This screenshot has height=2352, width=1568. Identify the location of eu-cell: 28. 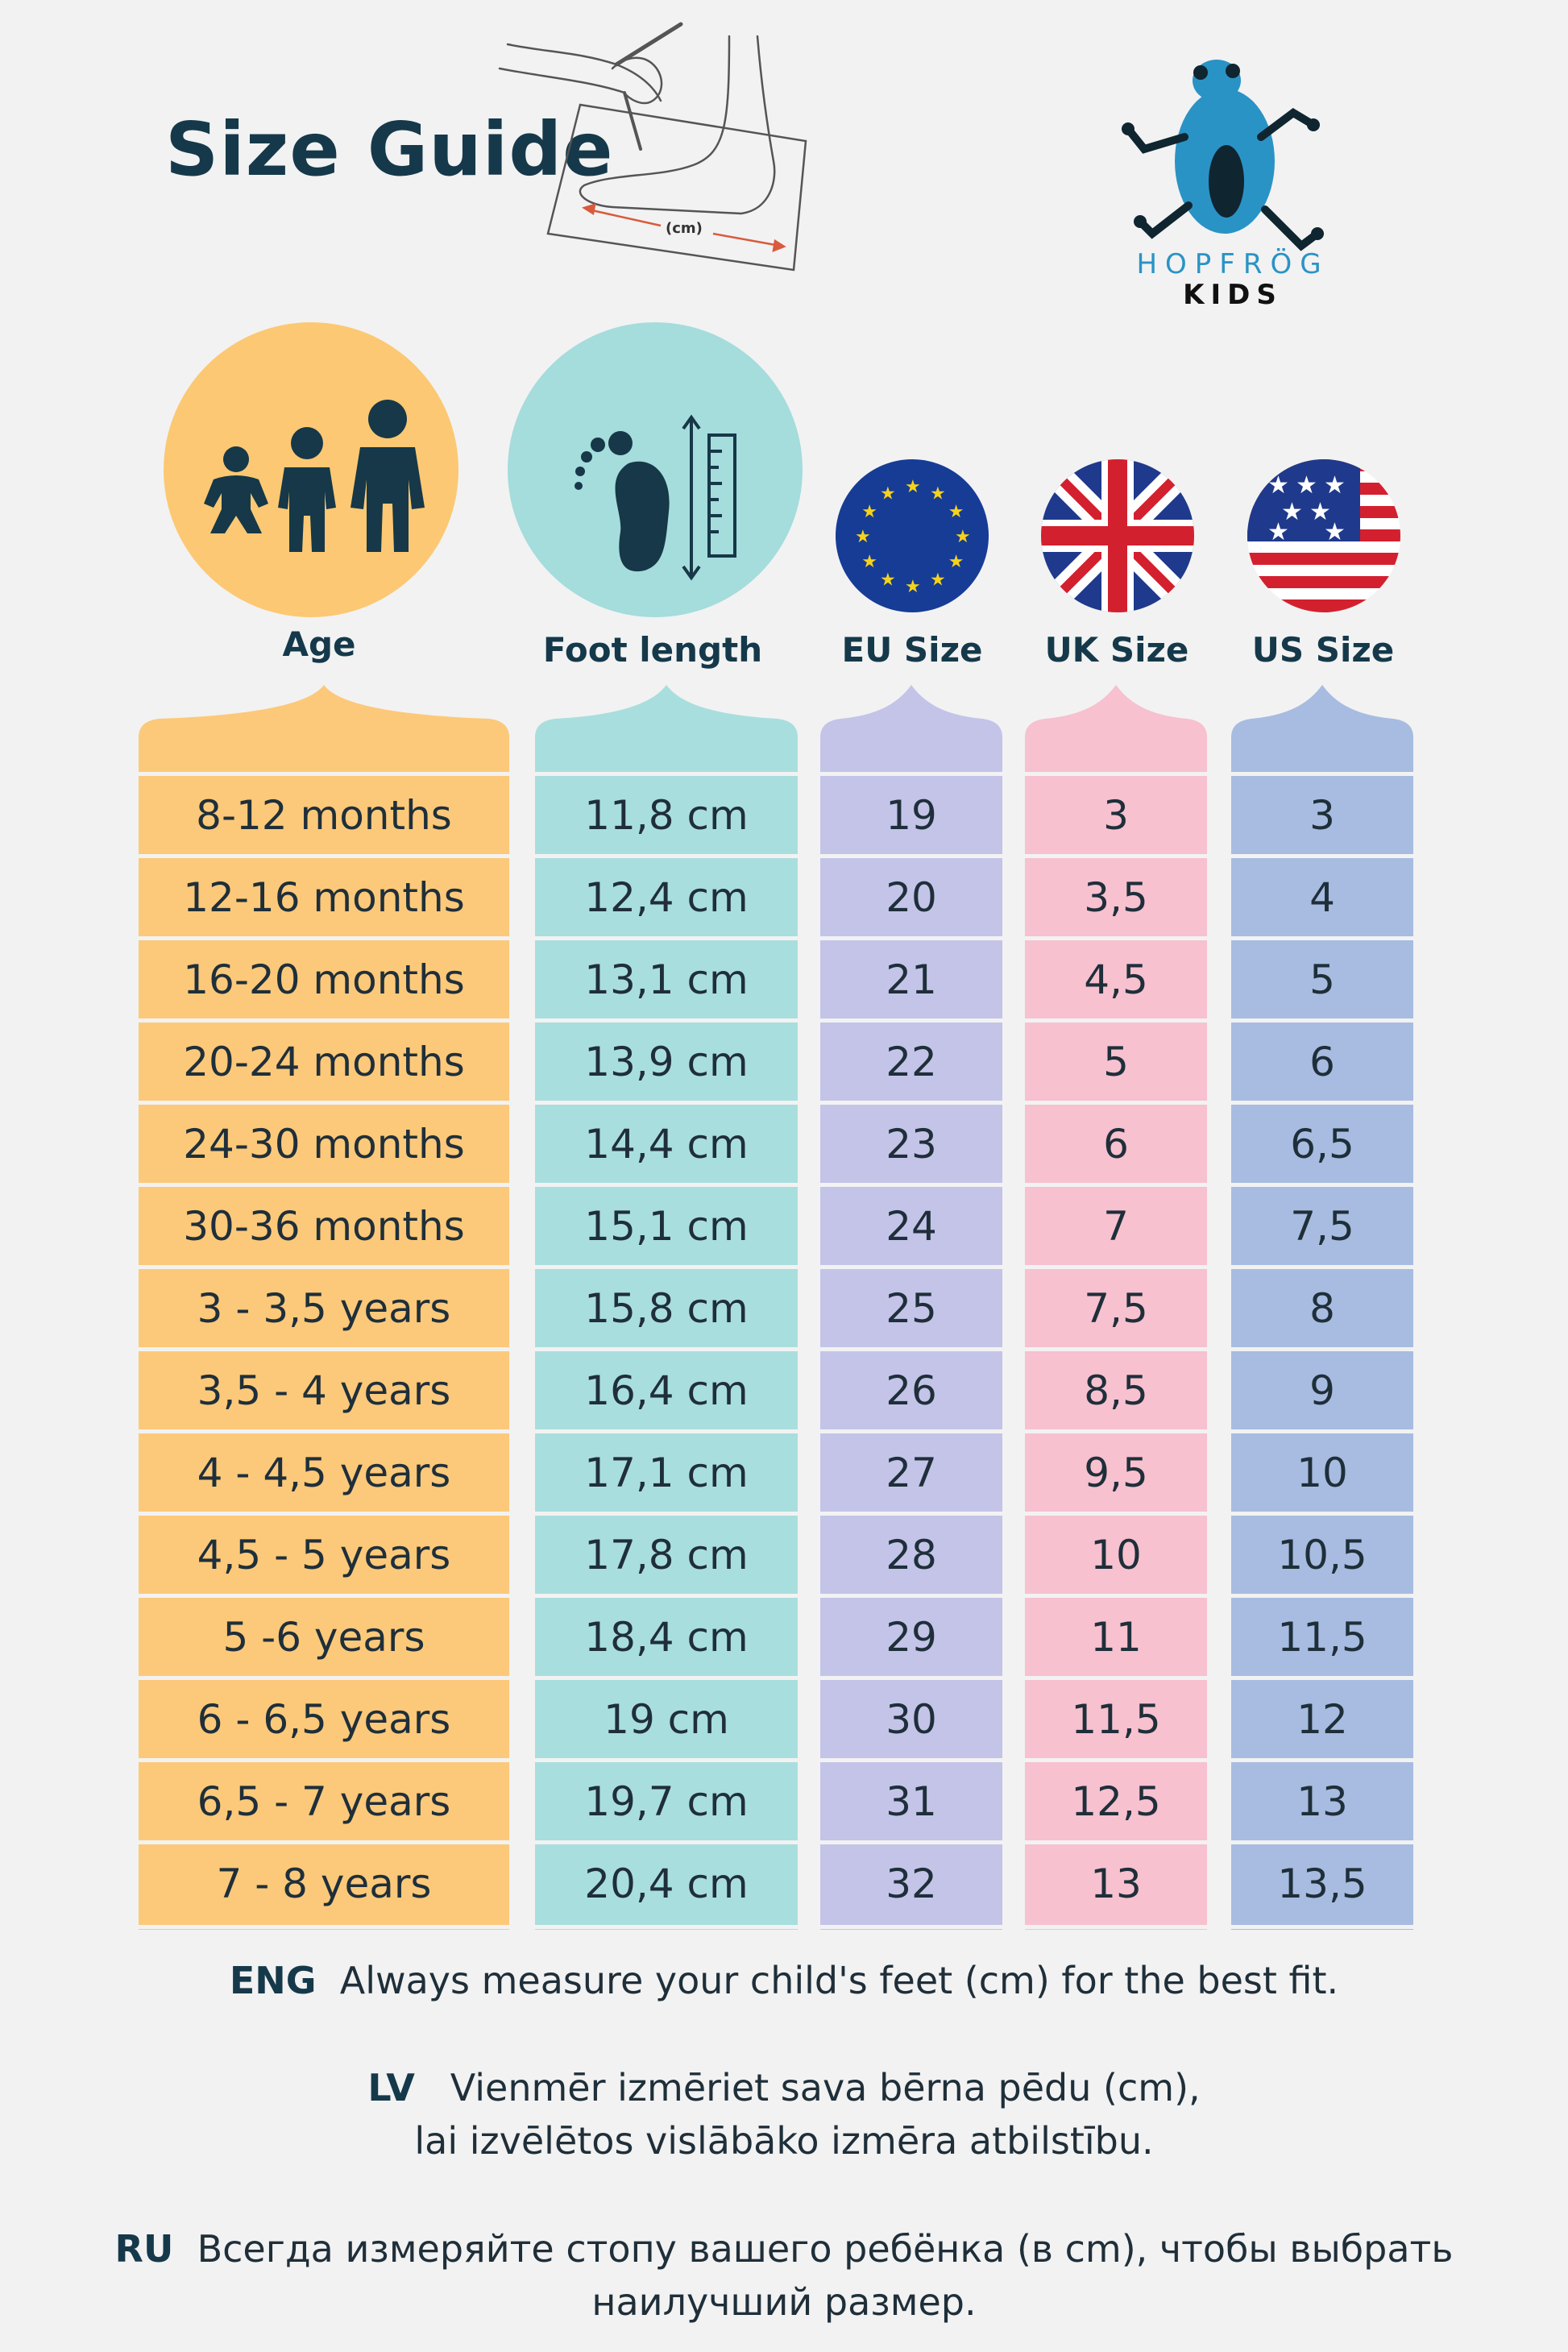
(911, 1553).